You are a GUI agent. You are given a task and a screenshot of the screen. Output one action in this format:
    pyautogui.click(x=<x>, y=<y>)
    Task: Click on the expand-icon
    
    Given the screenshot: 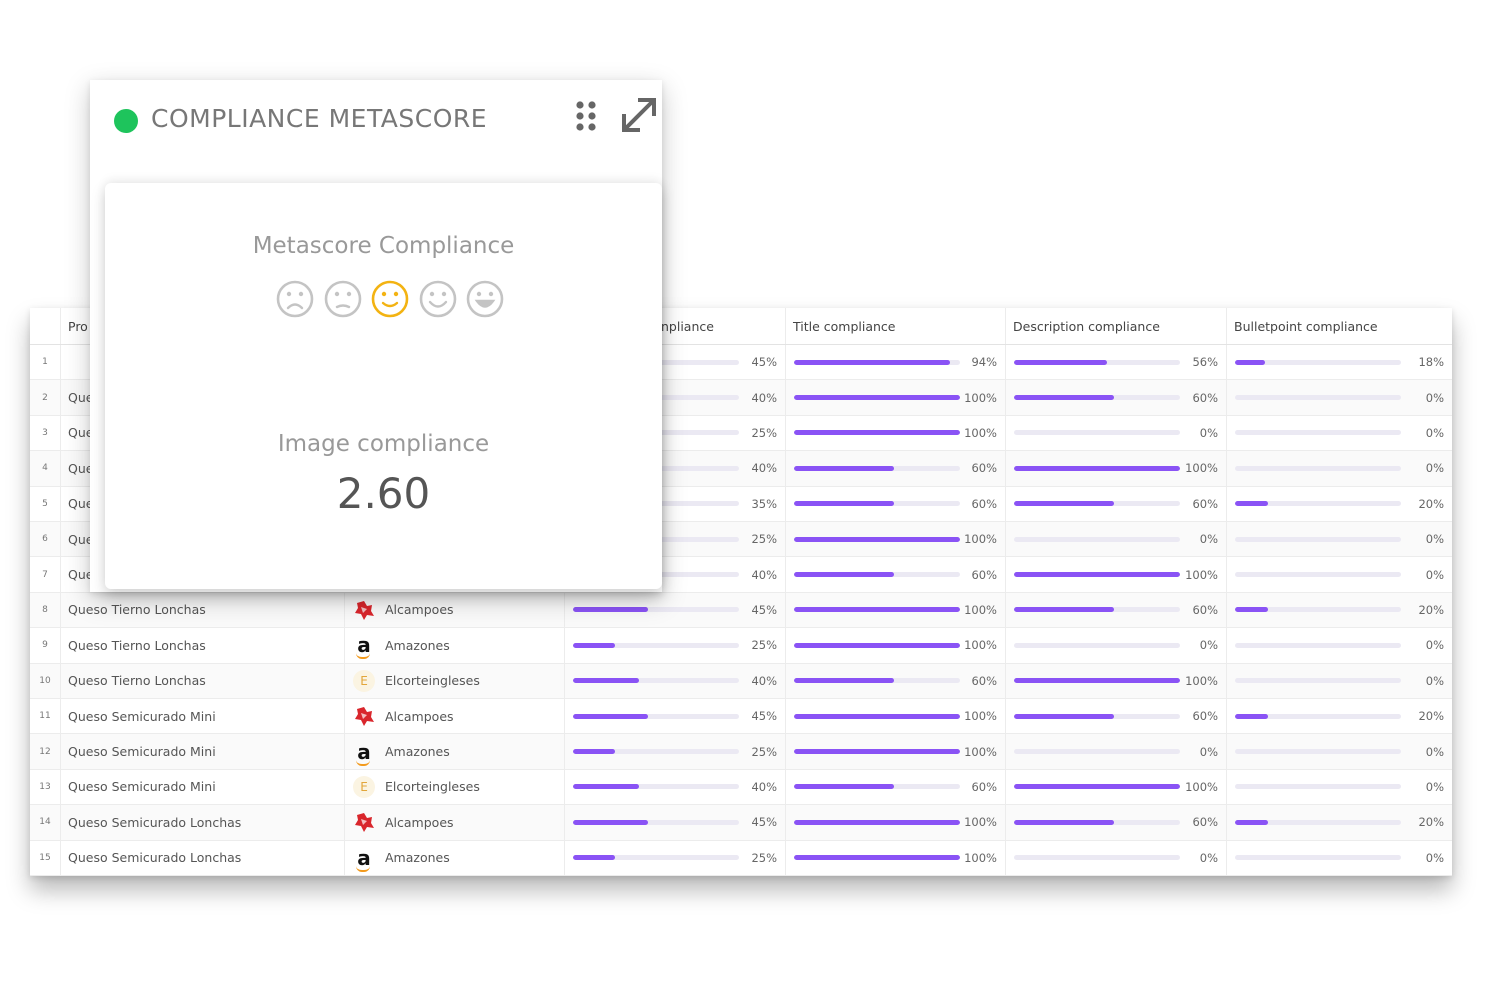 What is the action you would take?
    pyautogui.click(x=639, y=115)
    